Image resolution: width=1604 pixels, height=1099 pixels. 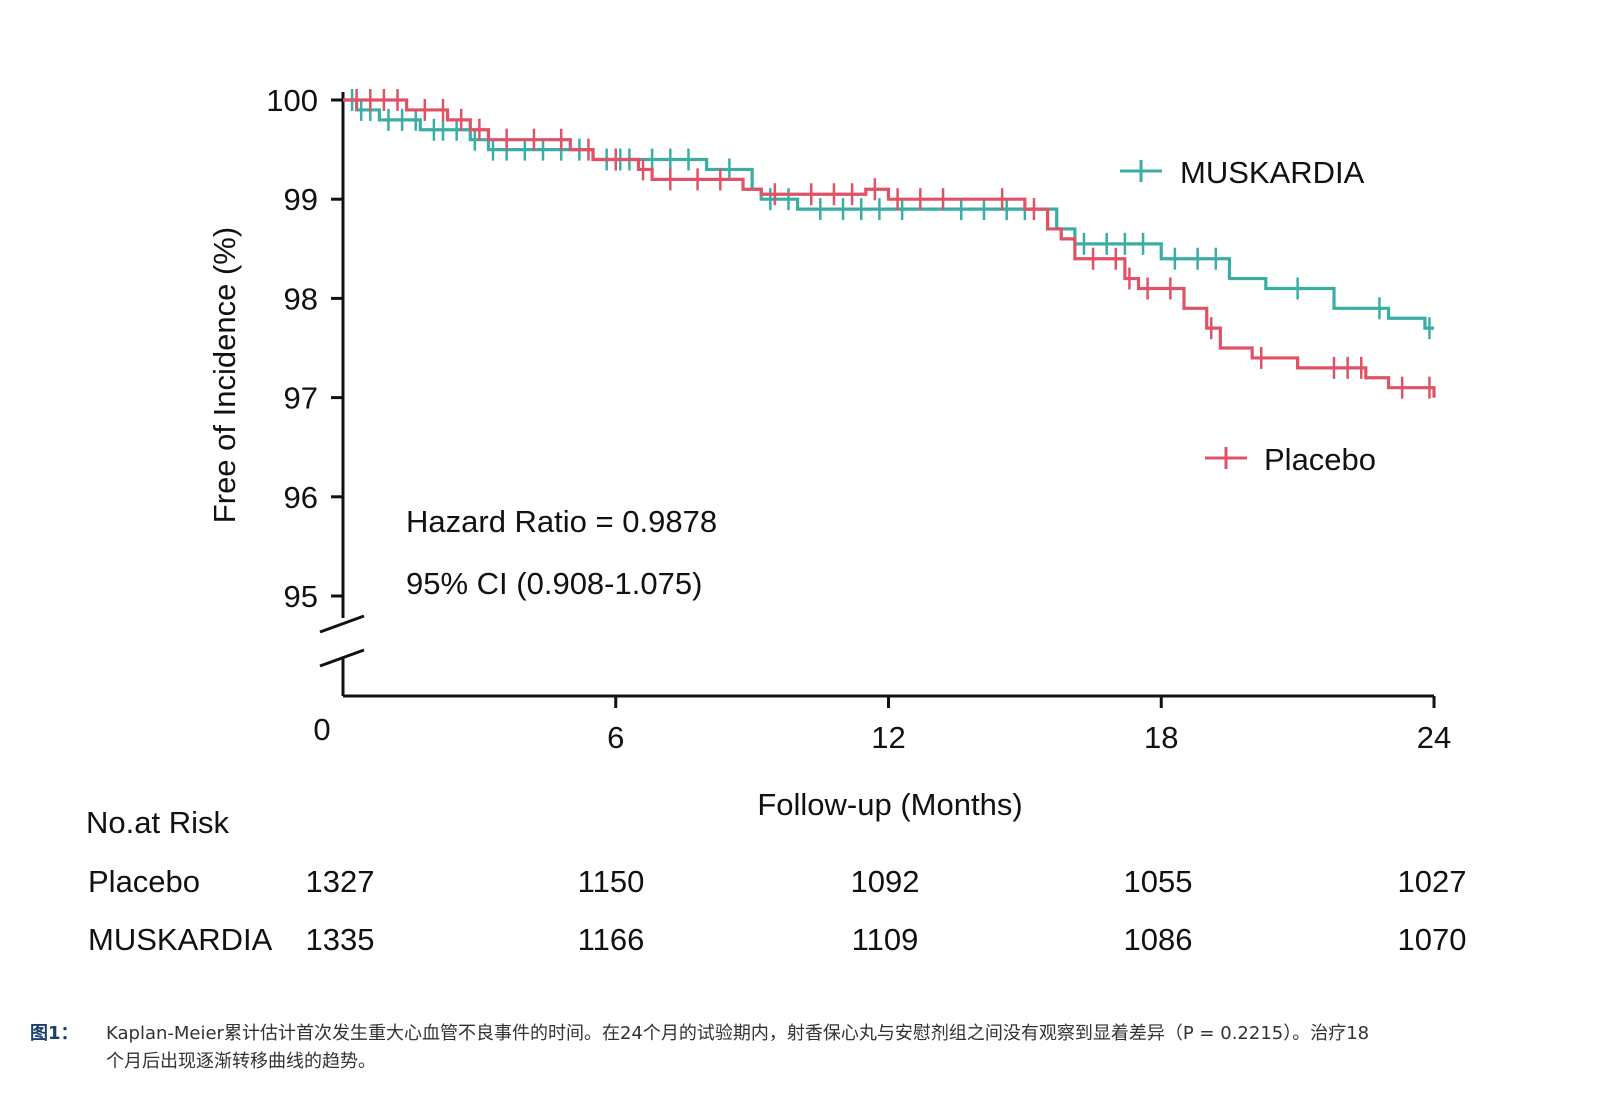 I want to click on risk-row-label: Placebo, so click(x=144, y=881).